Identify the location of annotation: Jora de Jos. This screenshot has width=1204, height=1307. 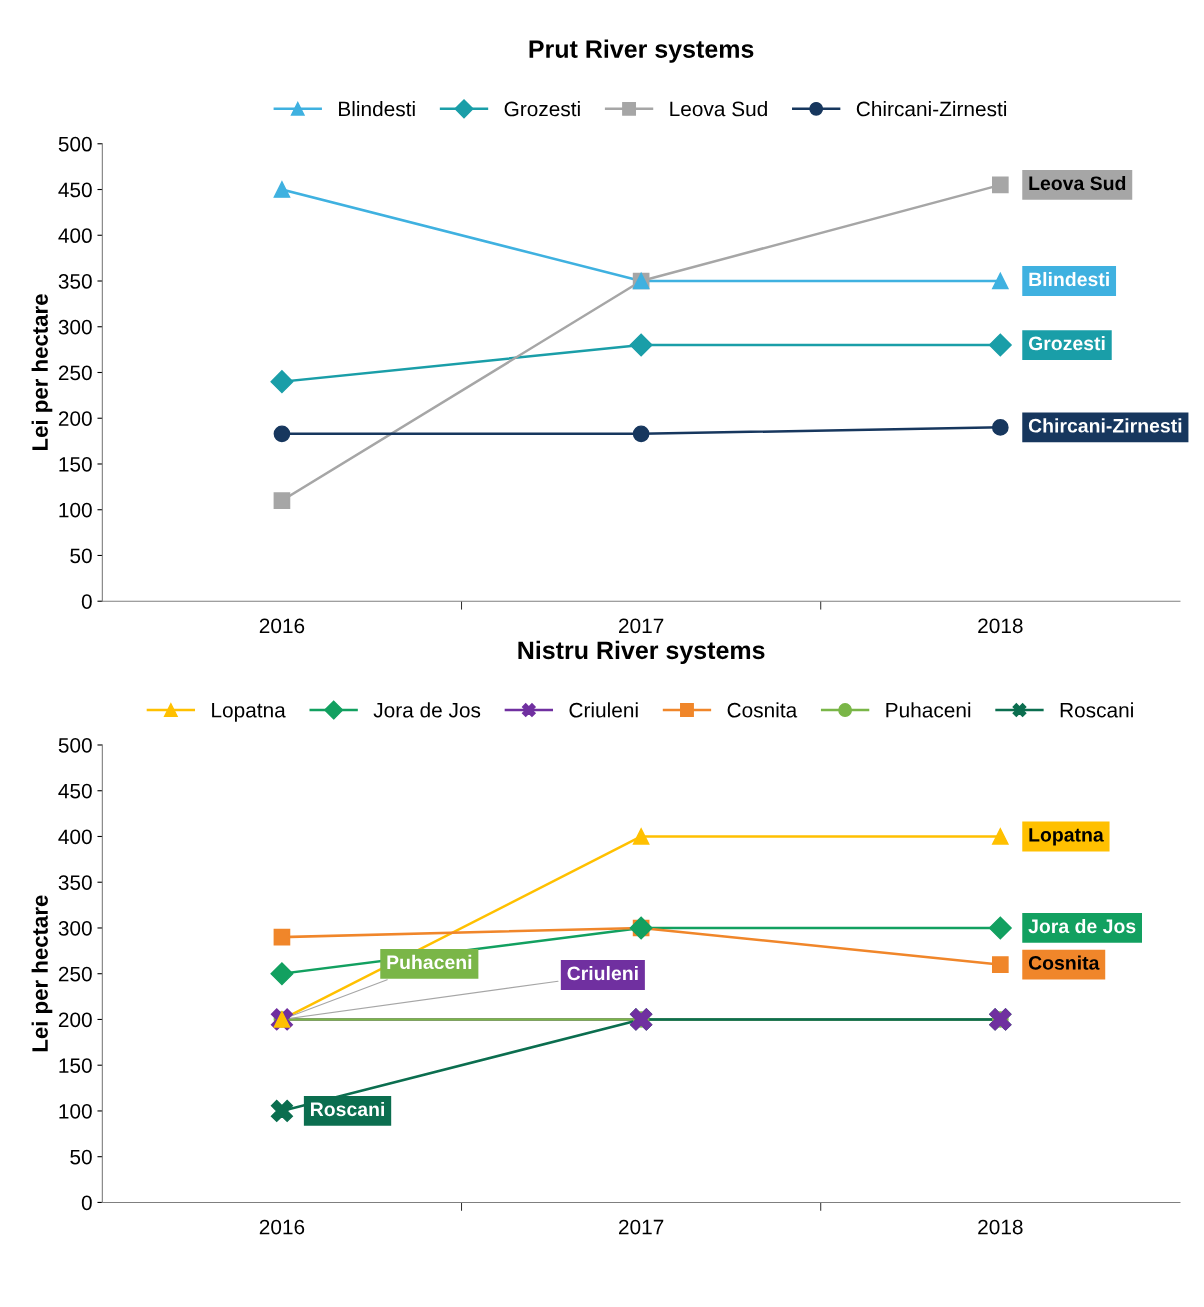
(1082, 926).